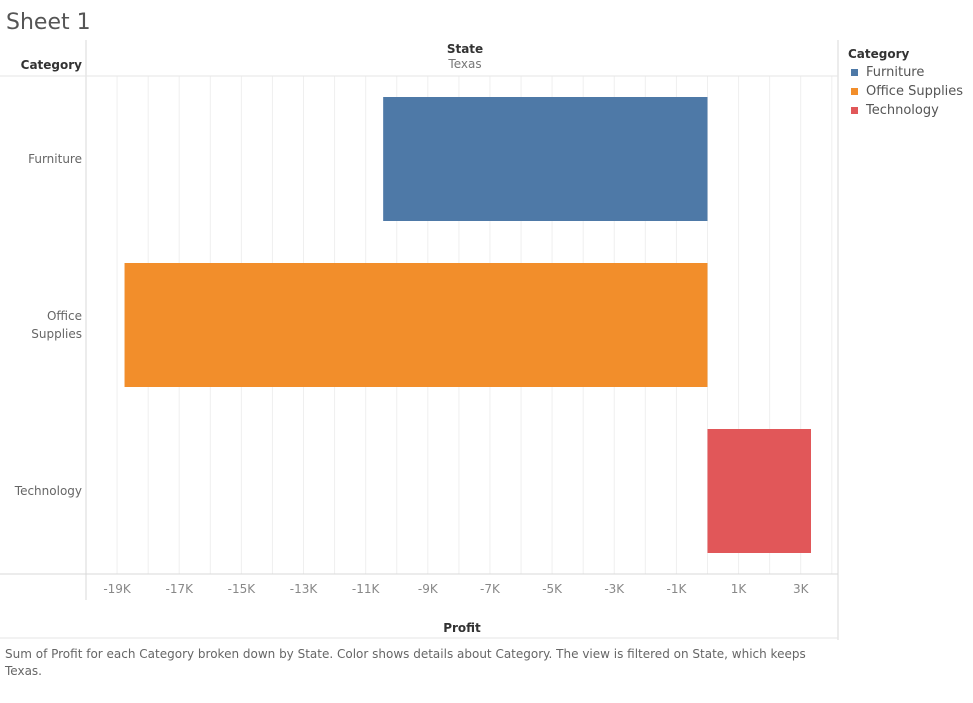 This screenshot has width=973, height=703. What do you see at coordinates (462, 628) in the screenshot?
I see `x-axis-title: Profit` at bounding box center [462, 628].